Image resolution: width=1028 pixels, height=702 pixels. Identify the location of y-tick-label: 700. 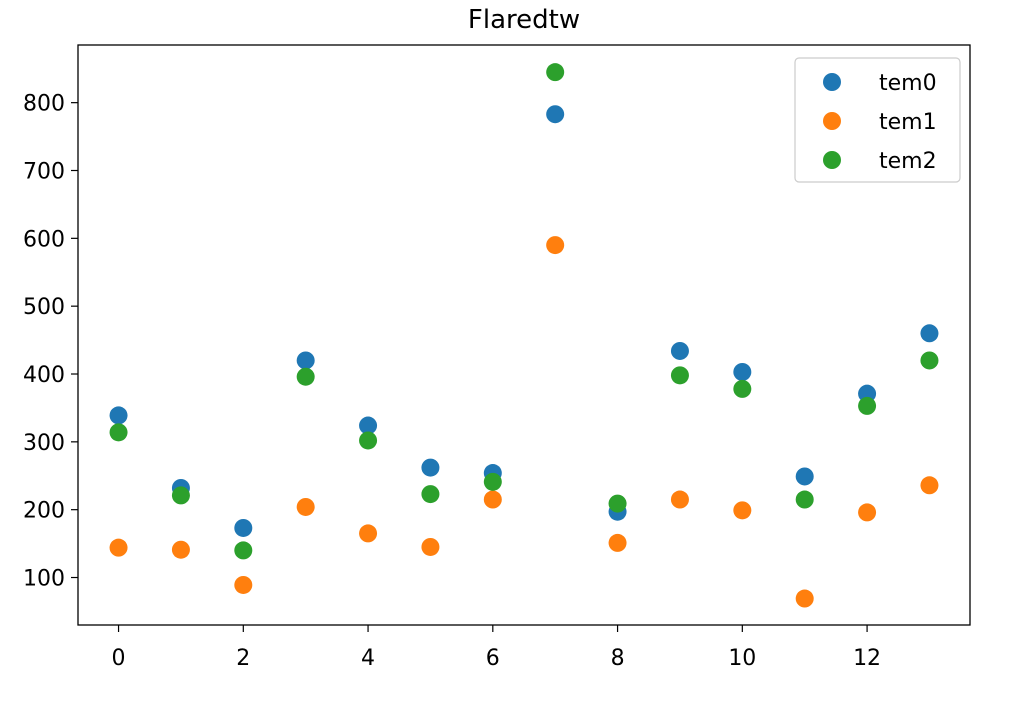
(44, 171).